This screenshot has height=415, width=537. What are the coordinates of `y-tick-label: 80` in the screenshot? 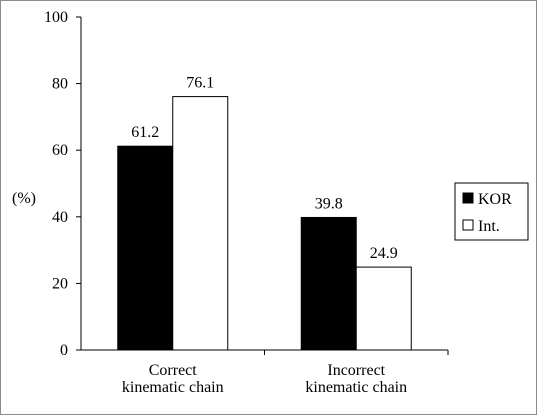 It's located at (60, 84).